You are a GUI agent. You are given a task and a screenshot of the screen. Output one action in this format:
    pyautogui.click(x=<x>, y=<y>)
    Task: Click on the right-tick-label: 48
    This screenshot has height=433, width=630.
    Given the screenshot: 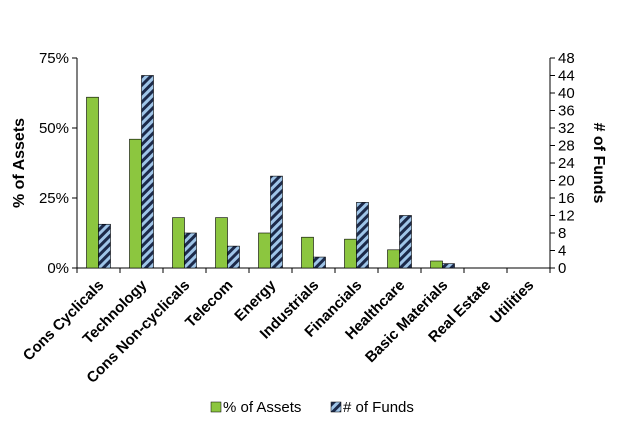 What is the action you would take?
    pyautogui.click(x=566, y=58)
    